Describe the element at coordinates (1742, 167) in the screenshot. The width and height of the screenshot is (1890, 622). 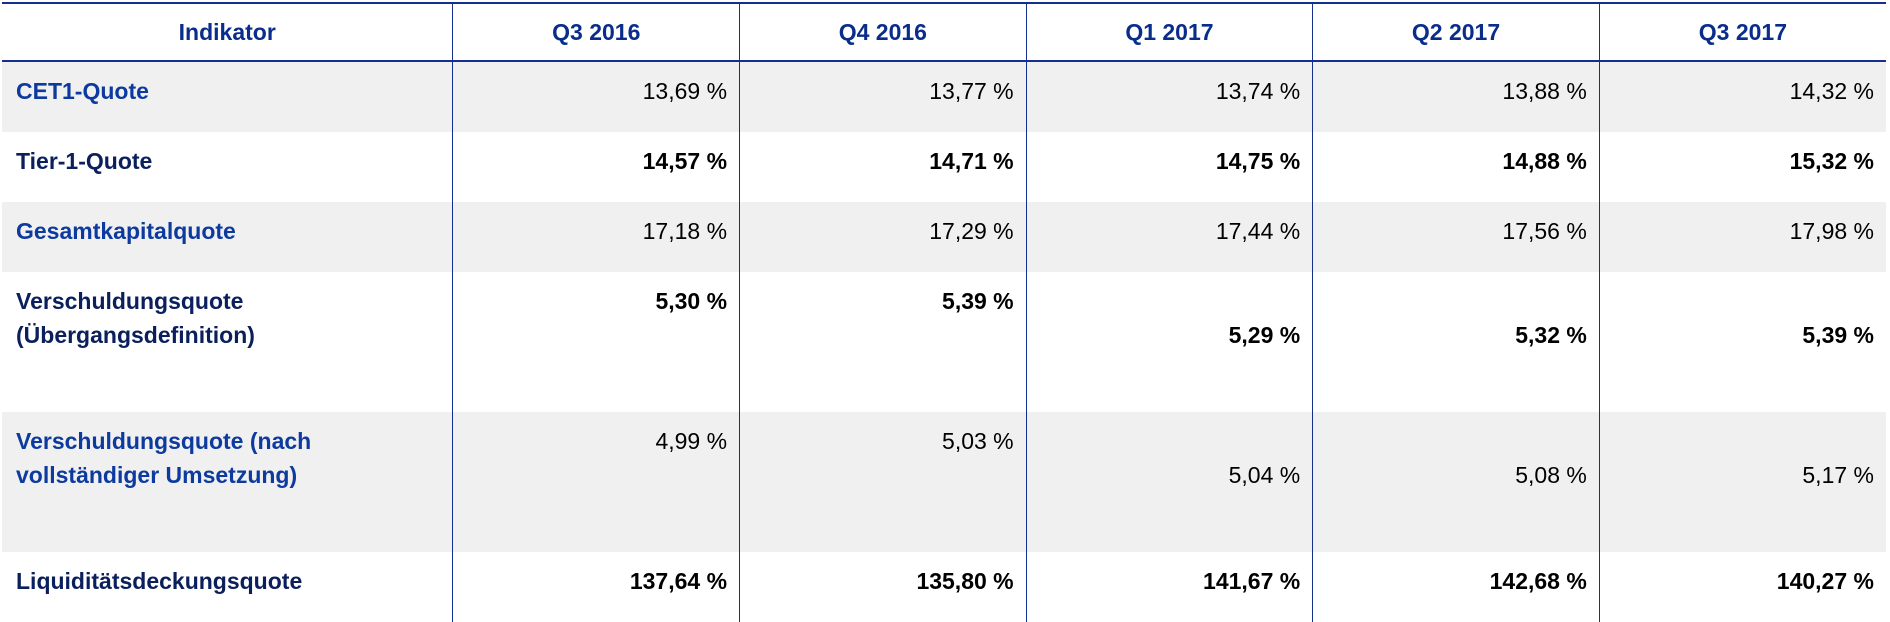
I see `table-cell: 15,32 %` at that location.